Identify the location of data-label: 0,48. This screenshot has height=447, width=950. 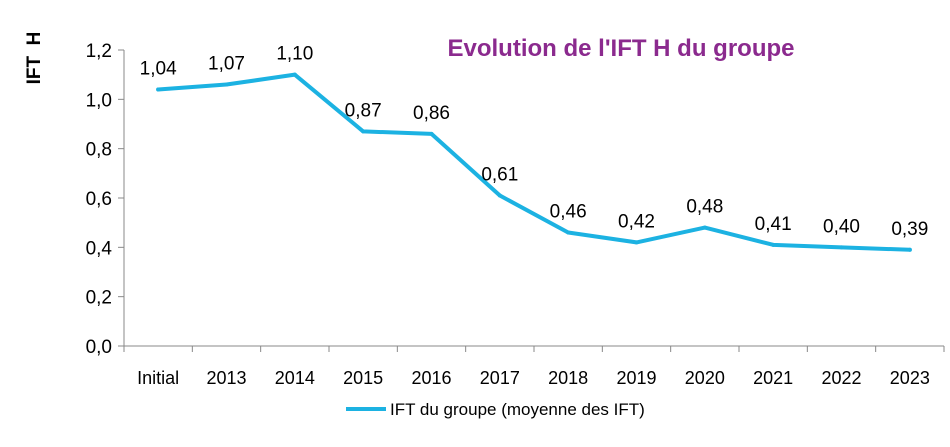
(704, 207).